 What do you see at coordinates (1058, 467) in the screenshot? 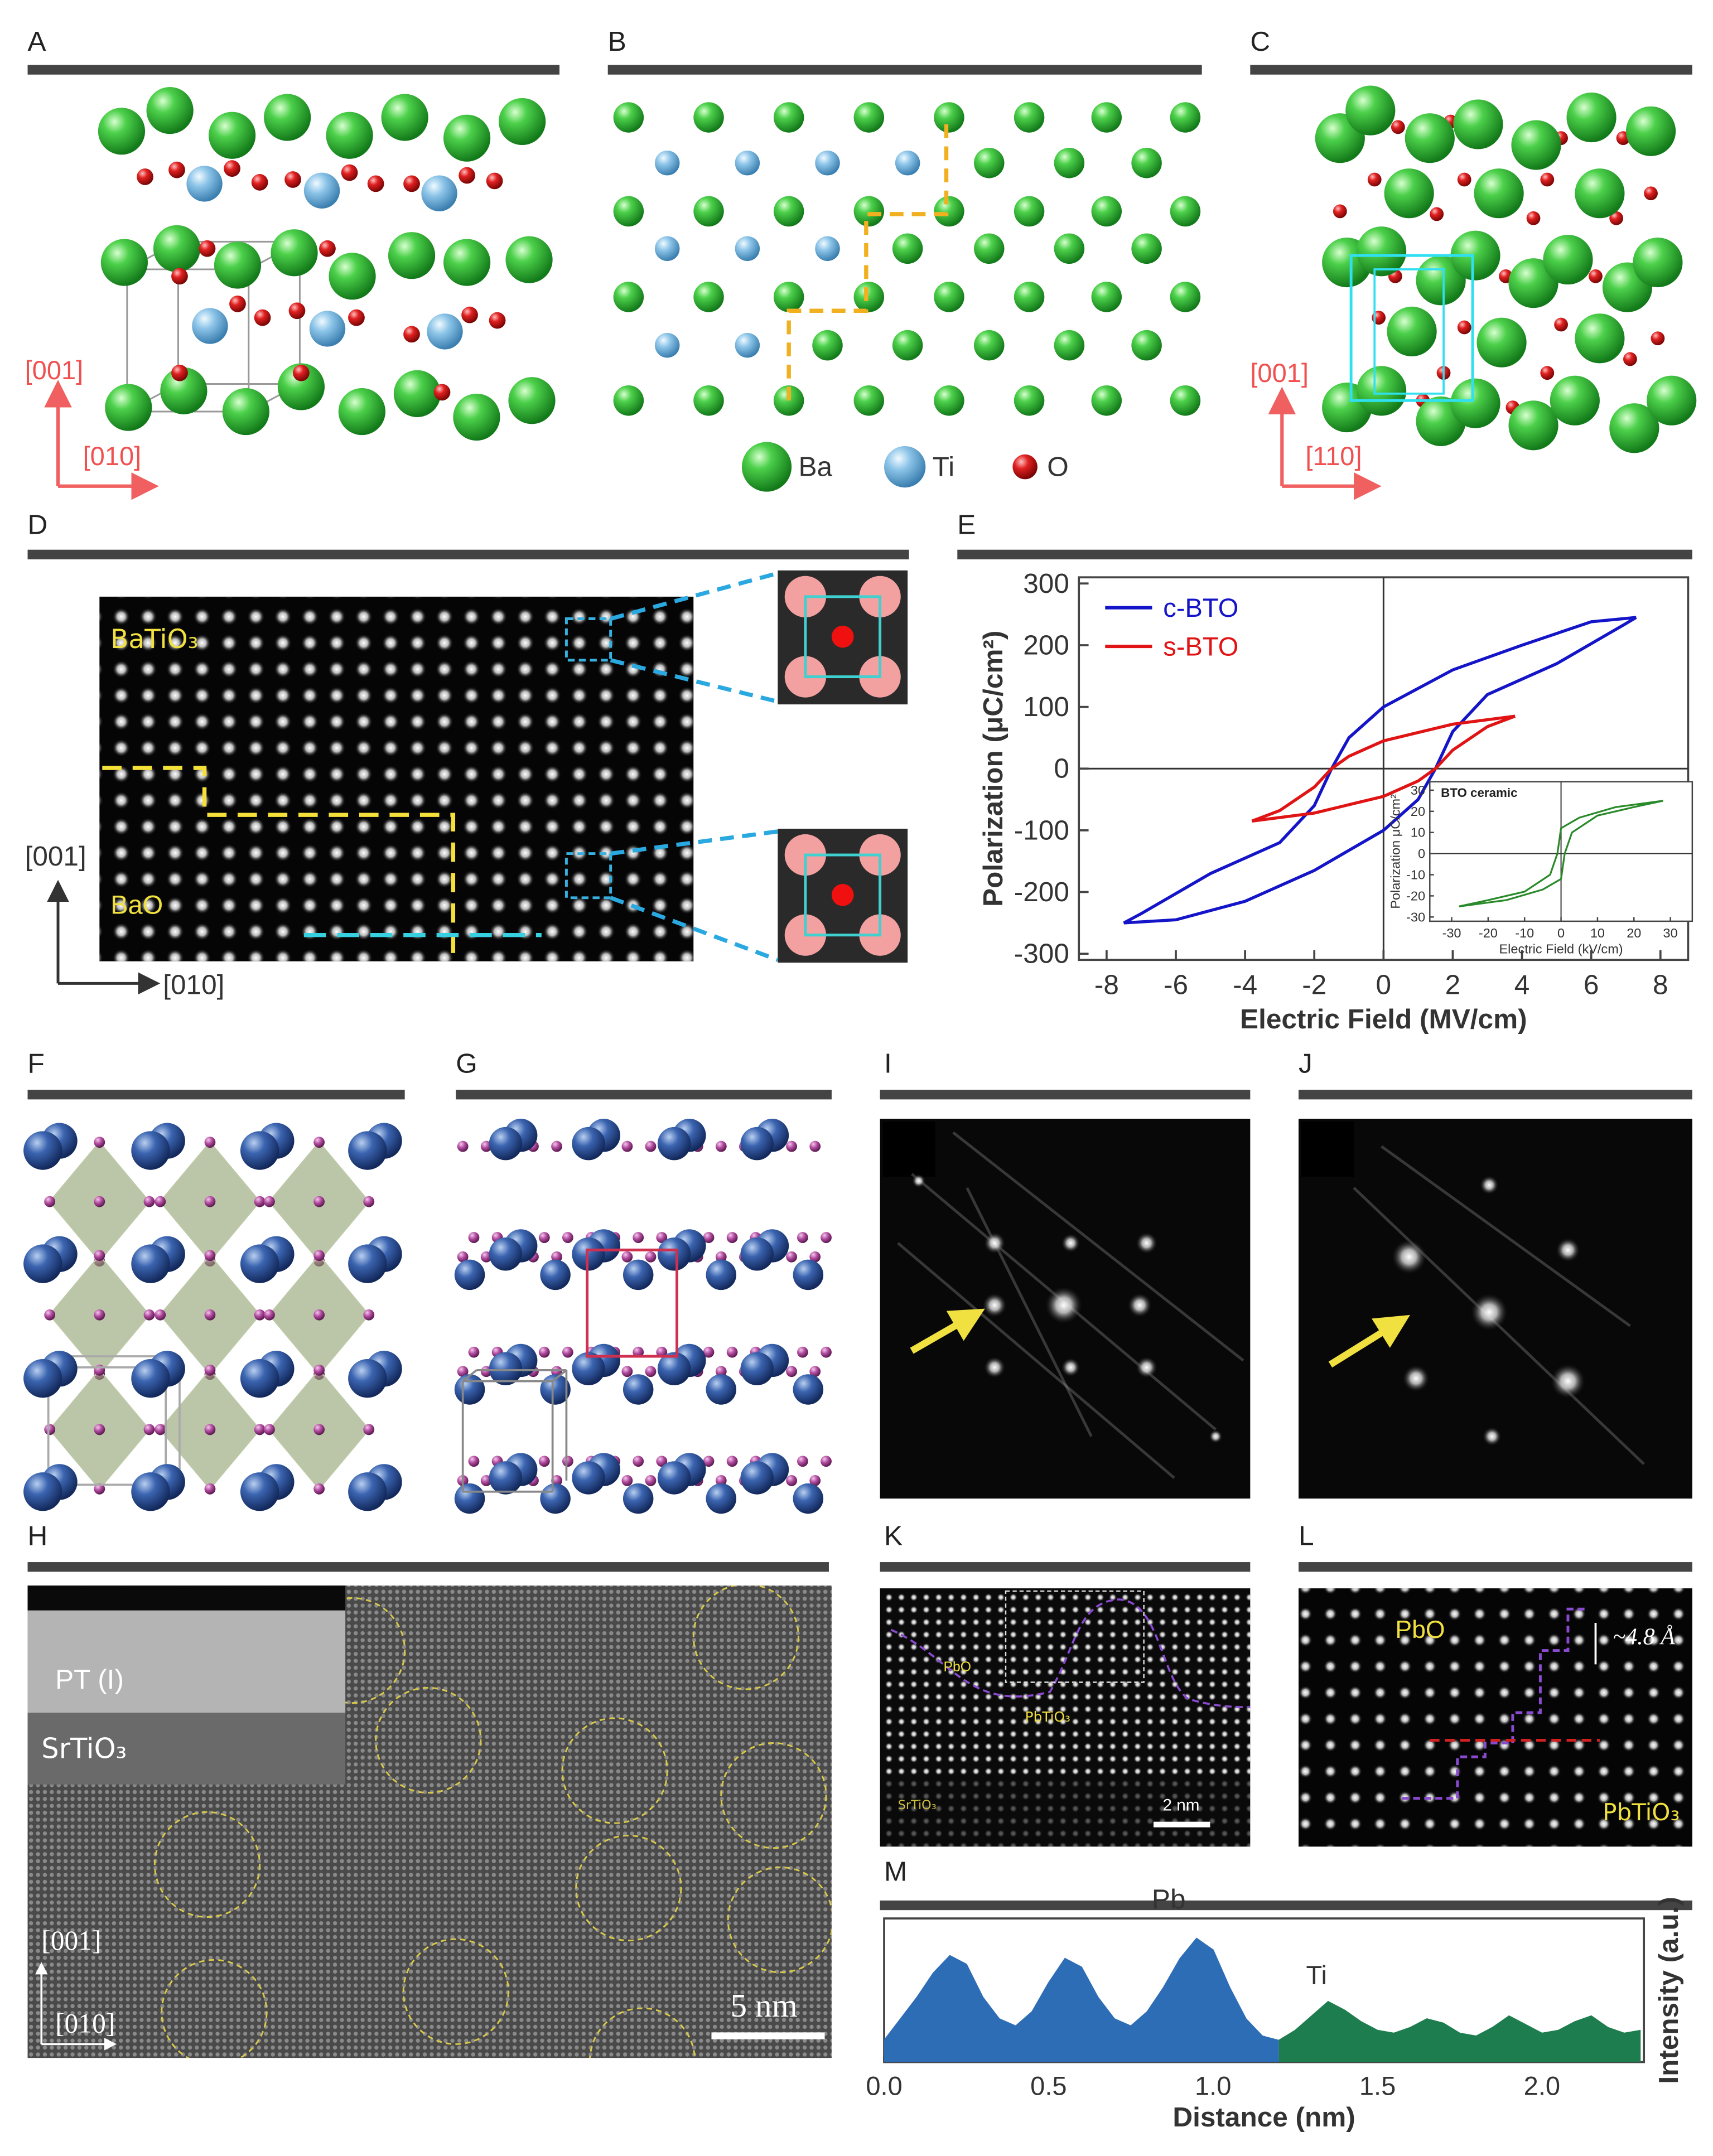
I see `legend-label: O` at bounding box center [1058, 467].